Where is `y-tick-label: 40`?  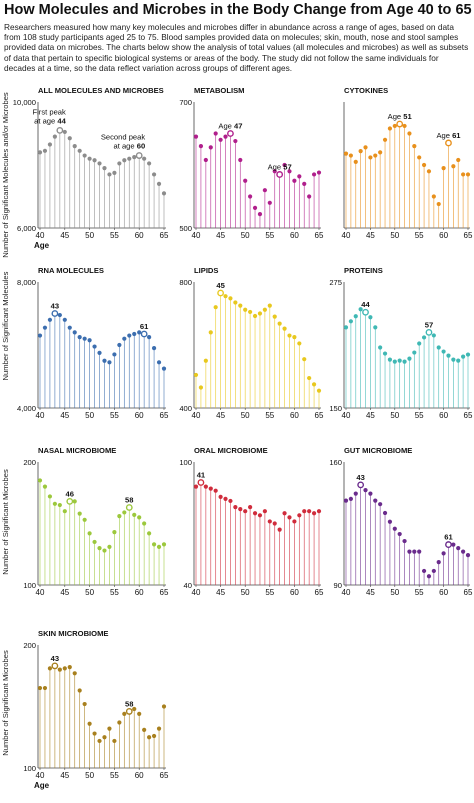
y-tick-label: 40 is located at coordinates (188, 585).